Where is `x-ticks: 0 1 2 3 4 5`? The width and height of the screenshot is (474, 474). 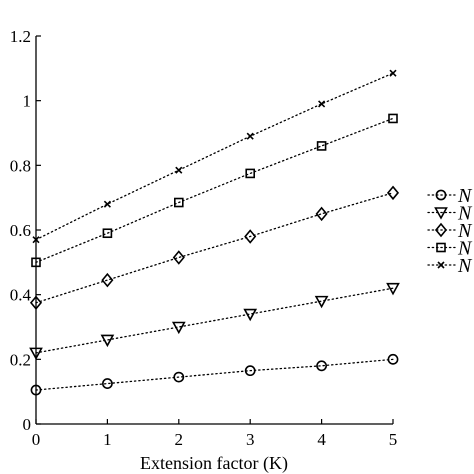
x-ticks: 0 1 2 3 4 5 is located at coordinates (215, 434).